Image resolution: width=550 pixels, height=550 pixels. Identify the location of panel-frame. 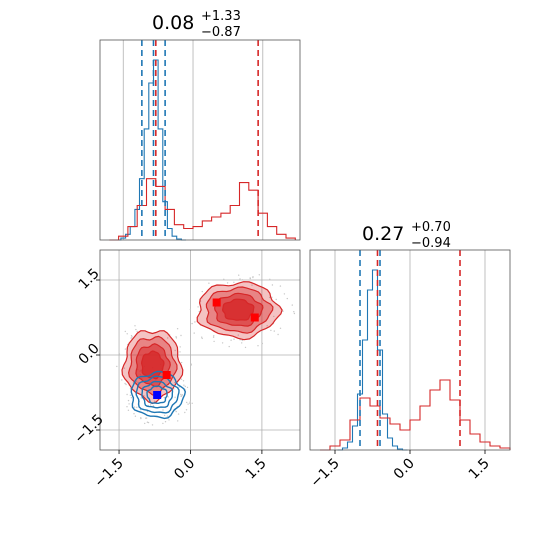
(200, 140).